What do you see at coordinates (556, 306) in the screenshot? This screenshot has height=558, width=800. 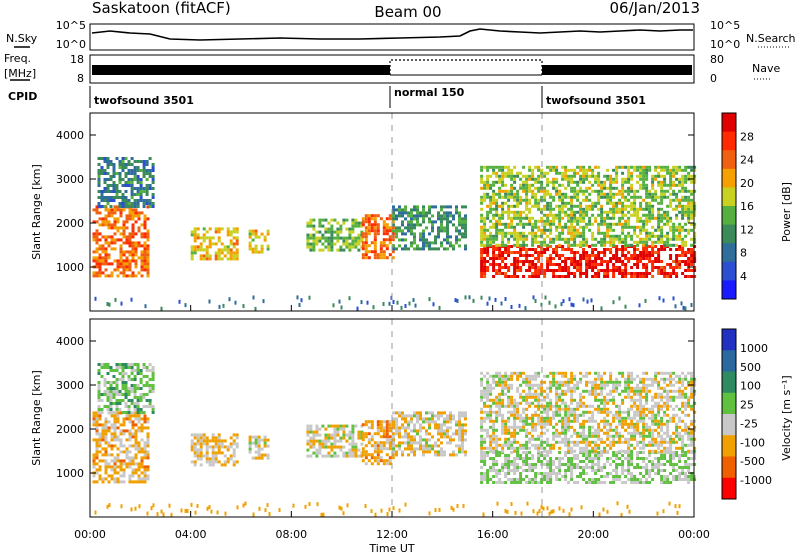 I see `power-ground-cell` at bounding box center [556, 306].